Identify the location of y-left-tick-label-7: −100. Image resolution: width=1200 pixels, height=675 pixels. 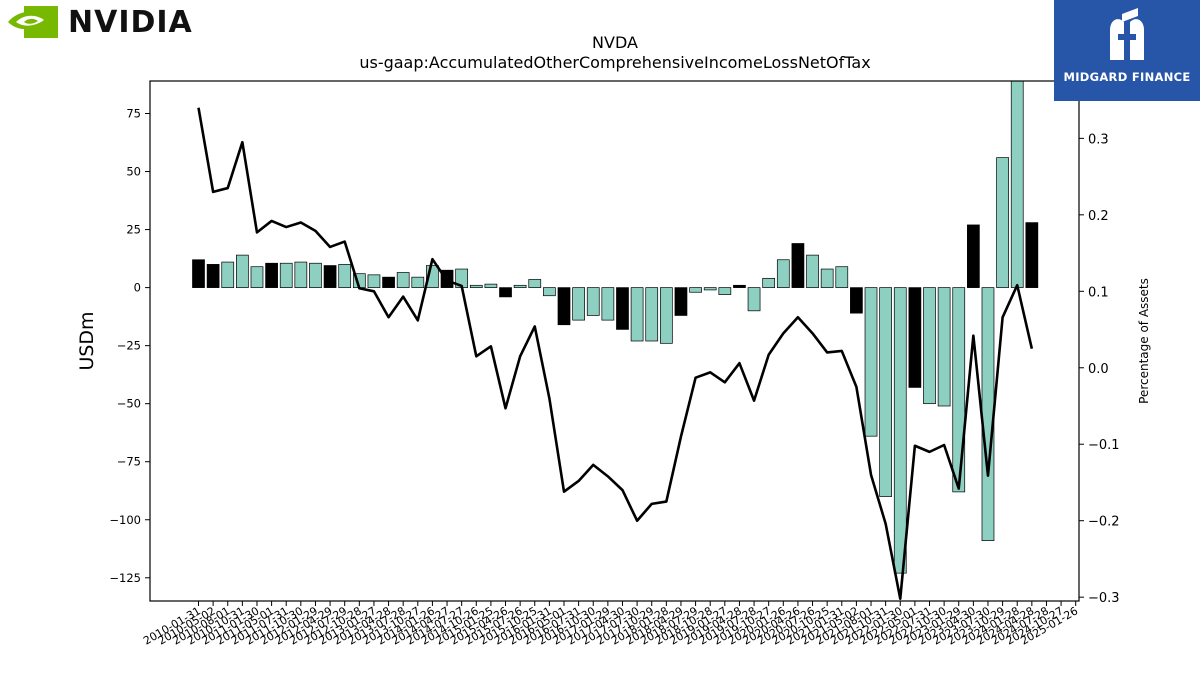
(125, 520).